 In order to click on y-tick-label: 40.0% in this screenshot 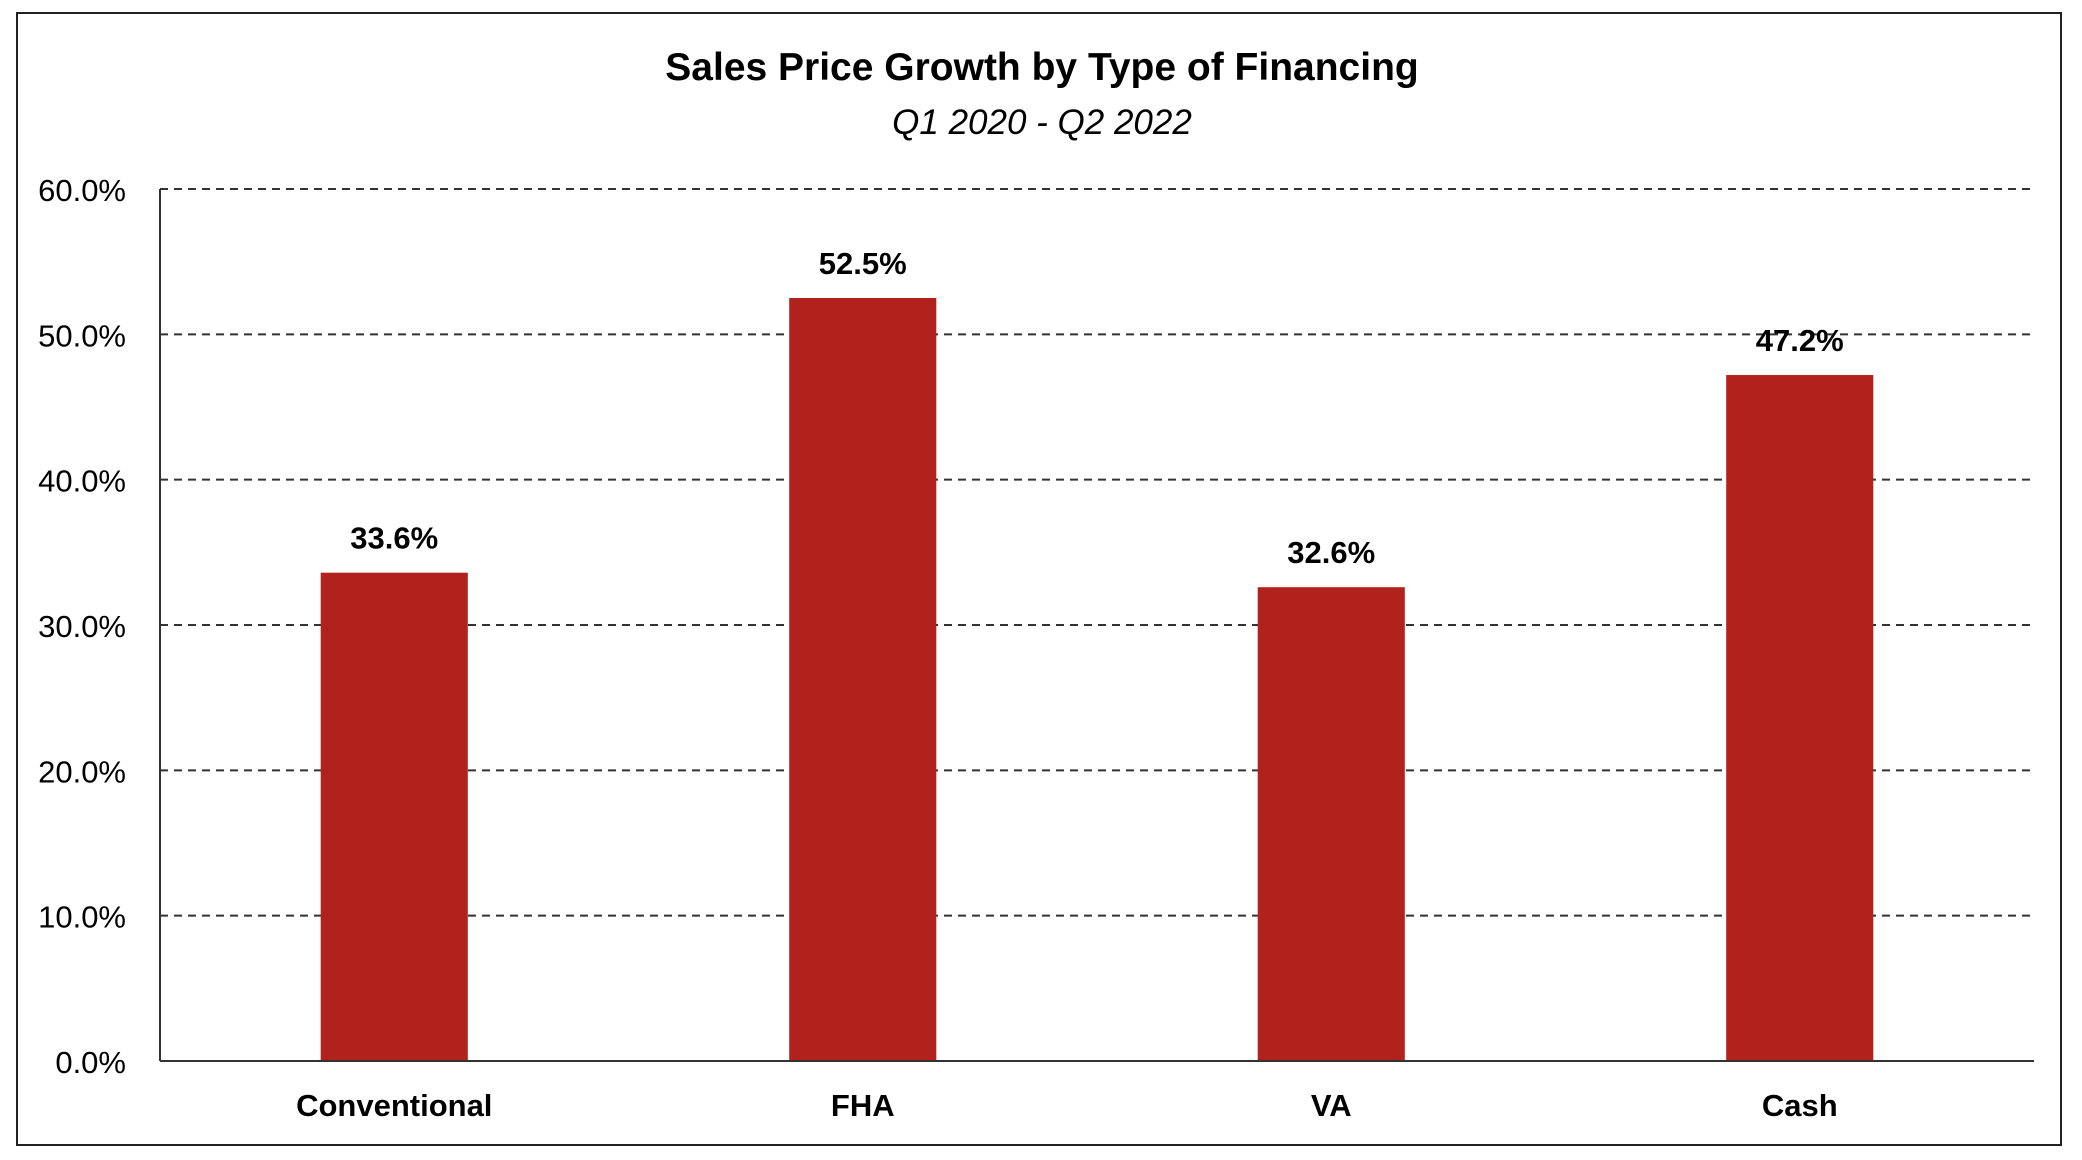, I will do `click(82, 481)`.